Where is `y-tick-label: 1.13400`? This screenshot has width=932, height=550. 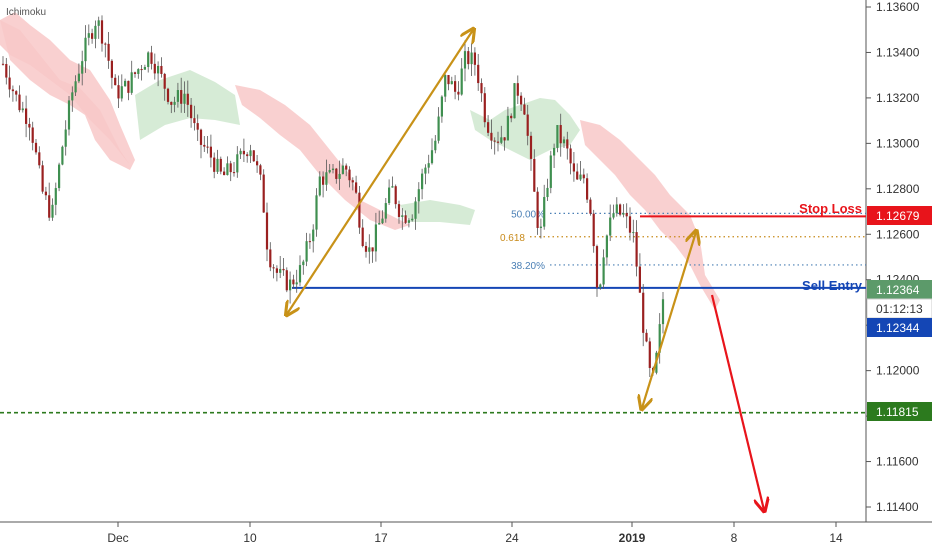 y-tick-label: 1.13400 is located at coordinates (898, 52).